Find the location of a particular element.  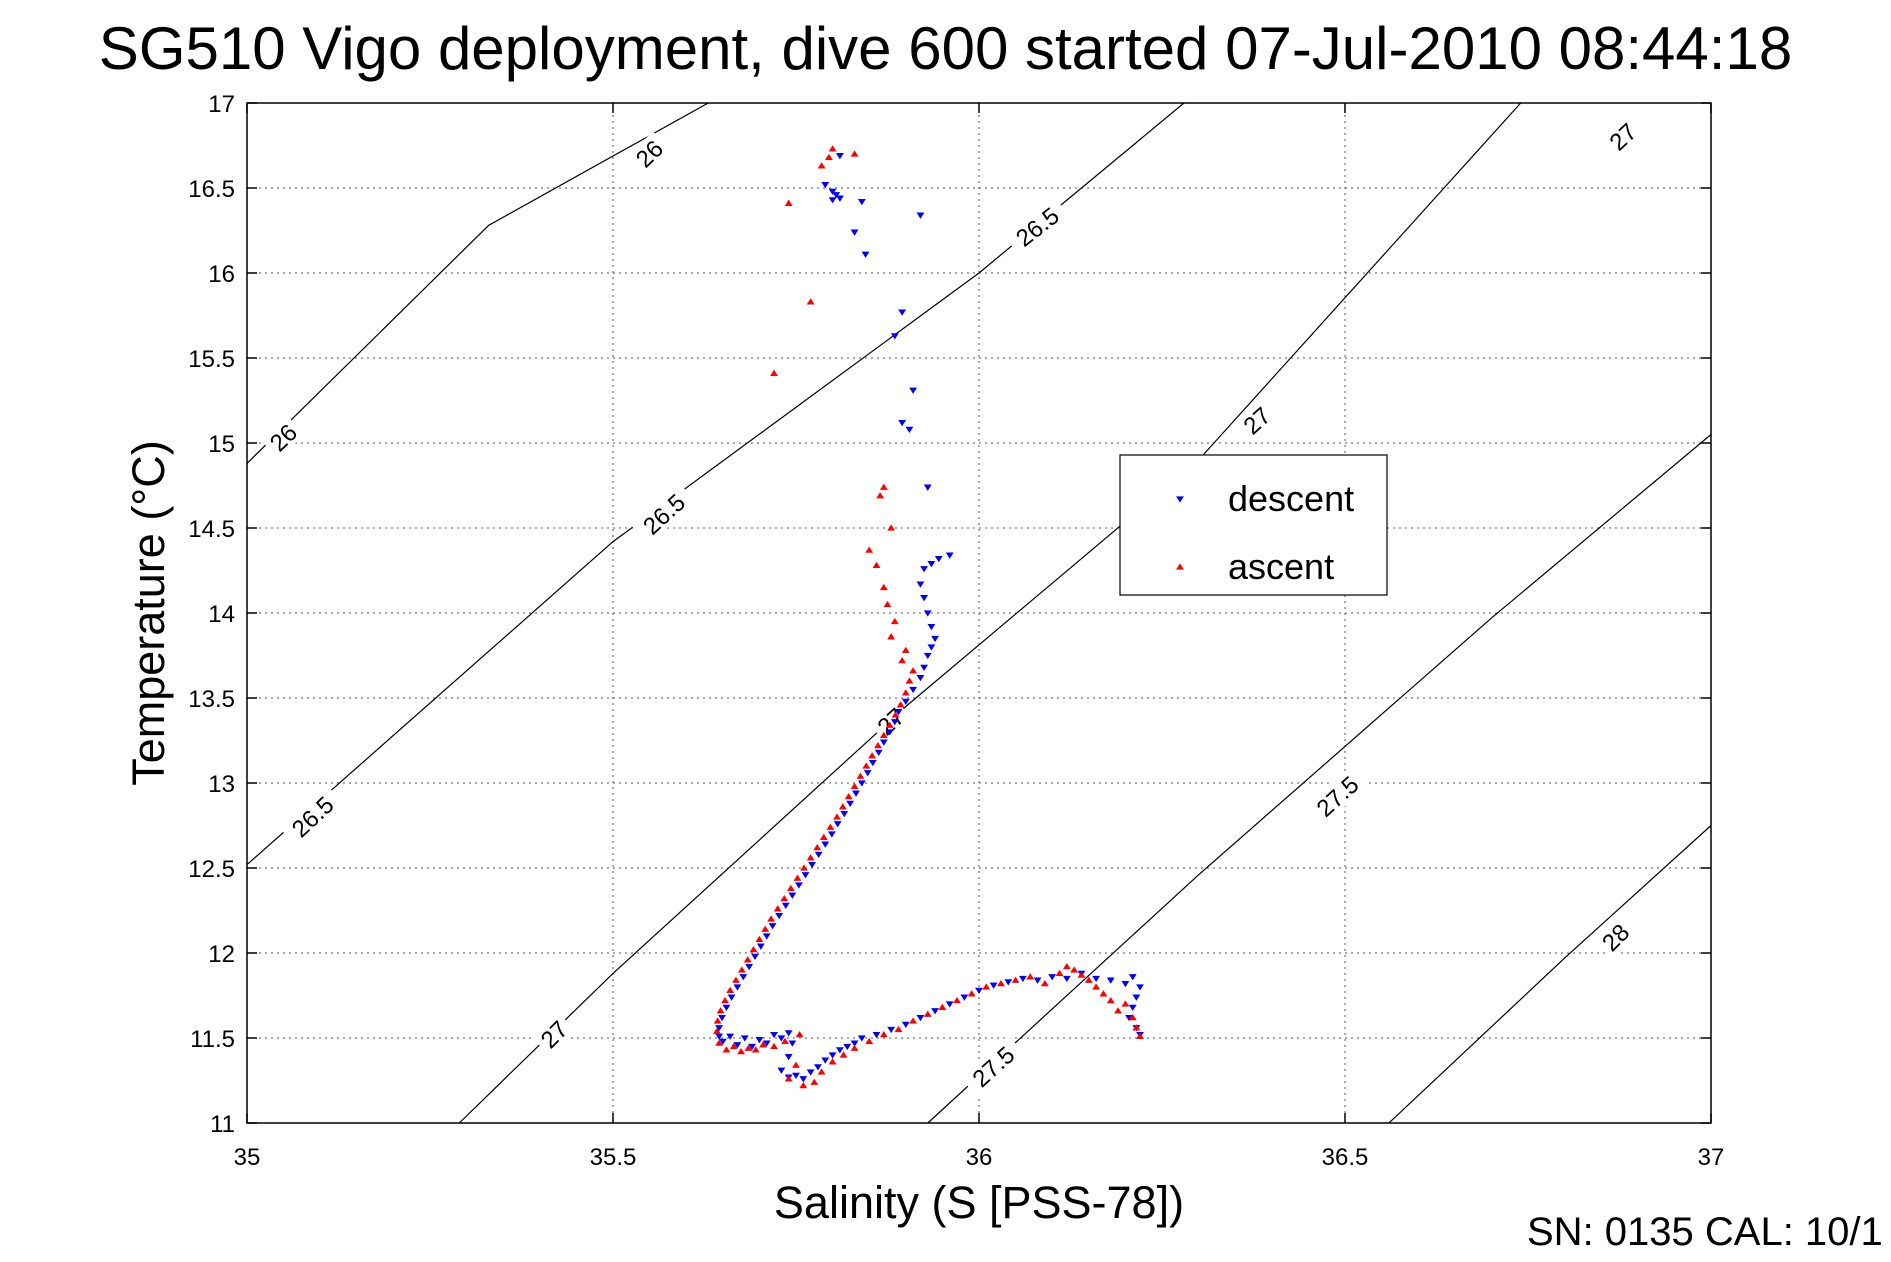

y-tick-label: 16.5 is located at coordinates (211, 189).